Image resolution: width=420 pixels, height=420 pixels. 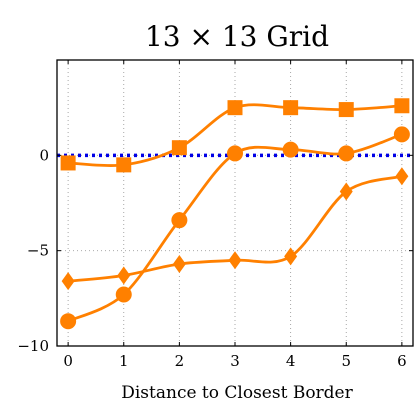 I want to click on x-tick-label-1: 1, so click(x=124, y=361).